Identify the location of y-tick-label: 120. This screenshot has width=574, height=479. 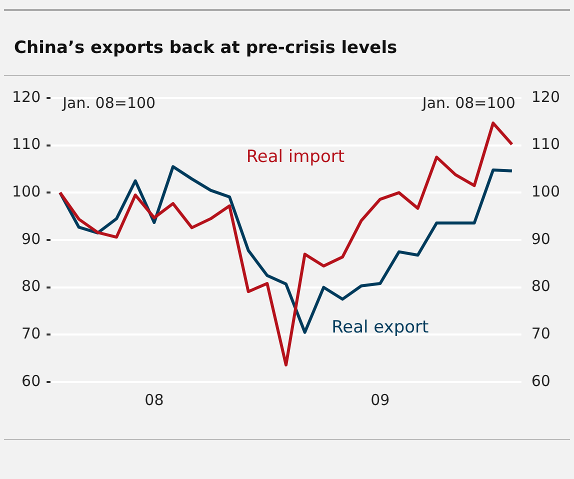
(26, 97).